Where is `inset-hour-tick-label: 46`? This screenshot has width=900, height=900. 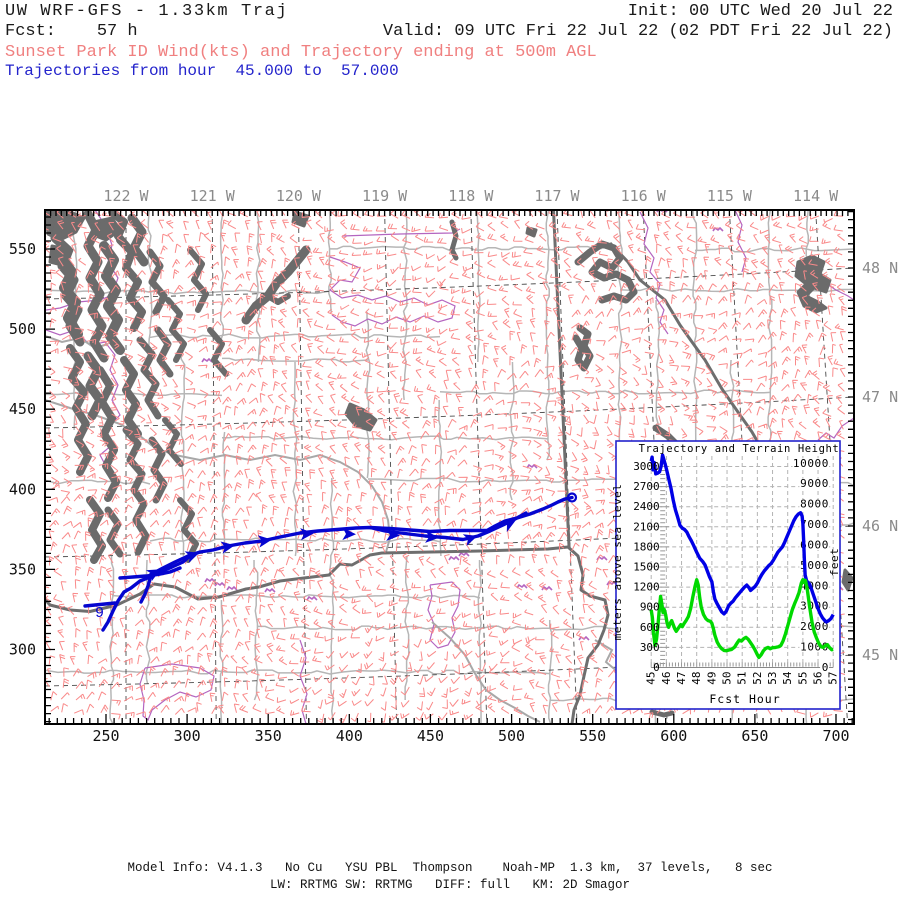
inset-hour-tick-label: 46 is located at coordinates (666, 678).